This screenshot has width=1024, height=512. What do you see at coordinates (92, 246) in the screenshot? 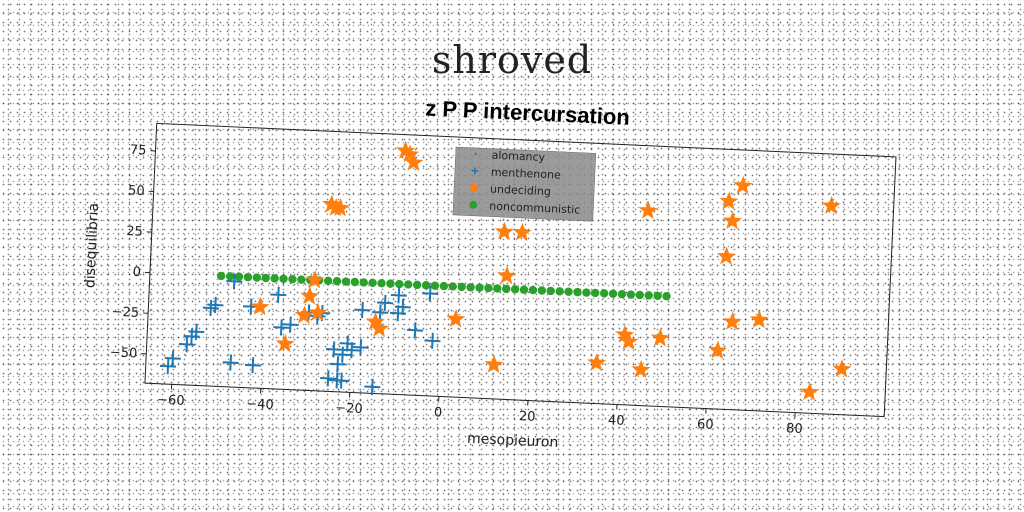
I see `y-axis-label: disequilibria` at bounding box center [92, 246].